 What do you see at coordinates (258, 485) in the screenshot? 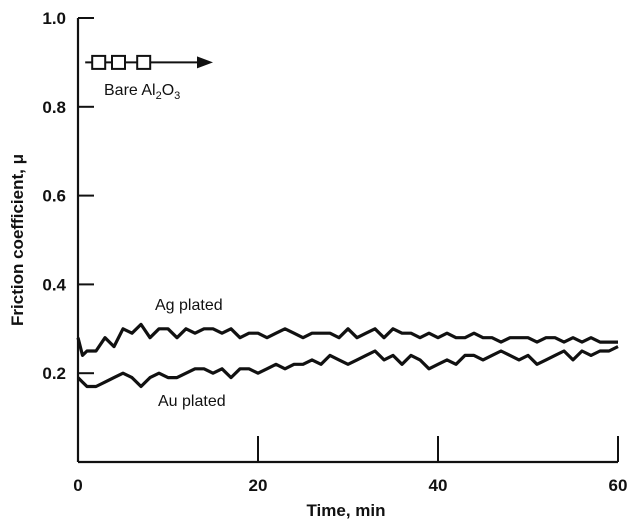
I see `x-tick-label: 20` at bounding box center [258, 485].